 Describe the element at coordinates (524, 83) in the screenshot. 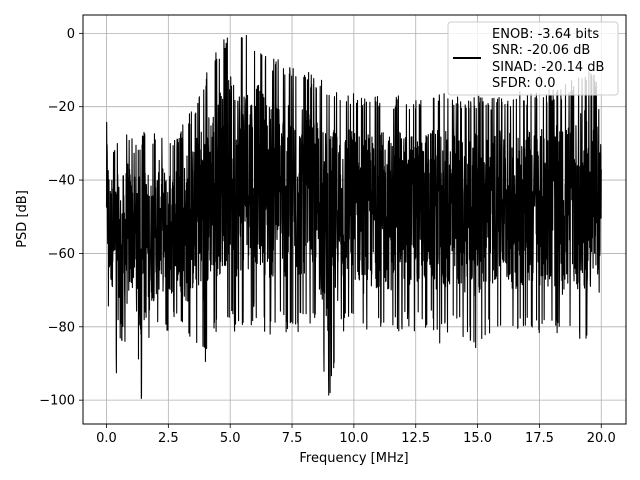

I see `legend-entry-sfdr: SFDR: 0.0` at that location.